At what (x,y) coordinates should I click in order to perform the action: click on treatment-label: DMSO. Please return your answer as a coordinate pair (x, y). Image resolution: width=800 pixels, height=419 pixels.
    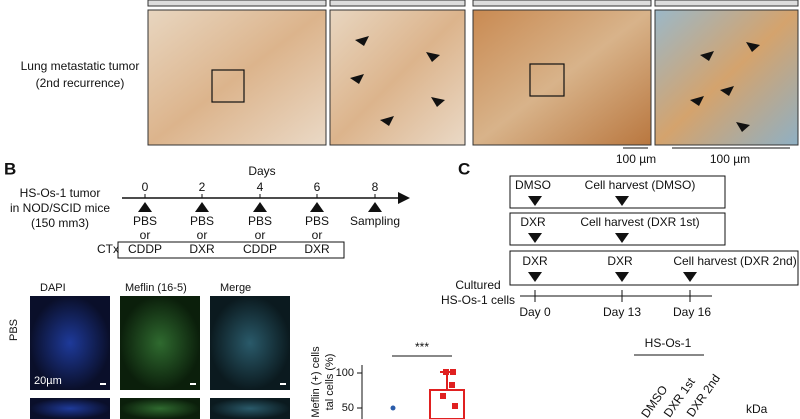
    Looking at the image, I should click on (533, 185).